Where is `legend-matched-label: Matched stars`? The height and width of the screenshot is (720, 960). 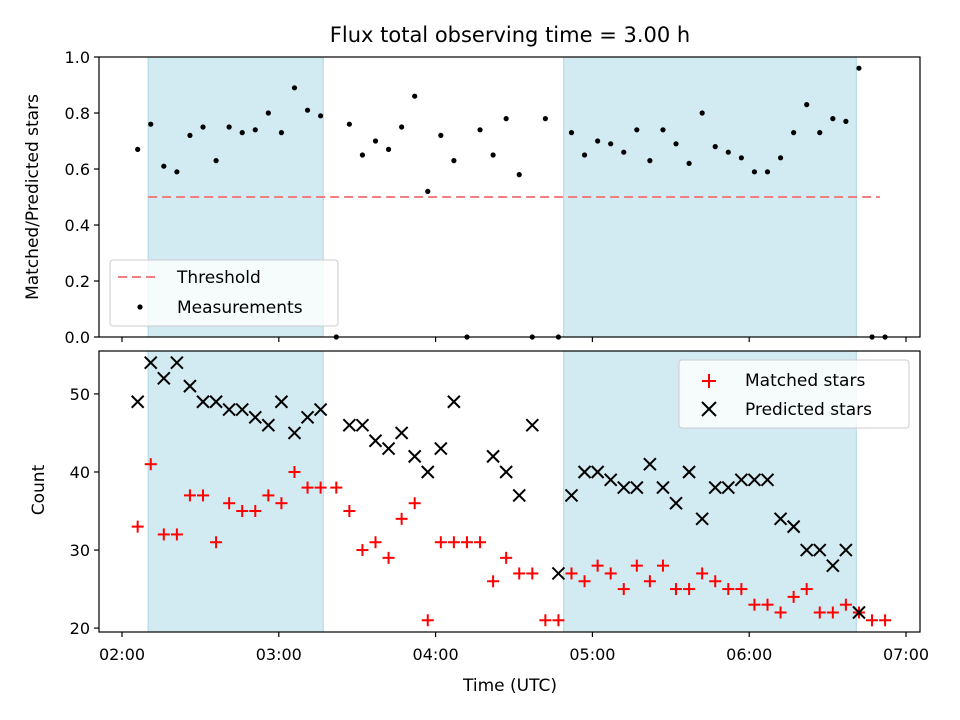
legend-matched-label: Matched stars is located at coordinates (805, 381).